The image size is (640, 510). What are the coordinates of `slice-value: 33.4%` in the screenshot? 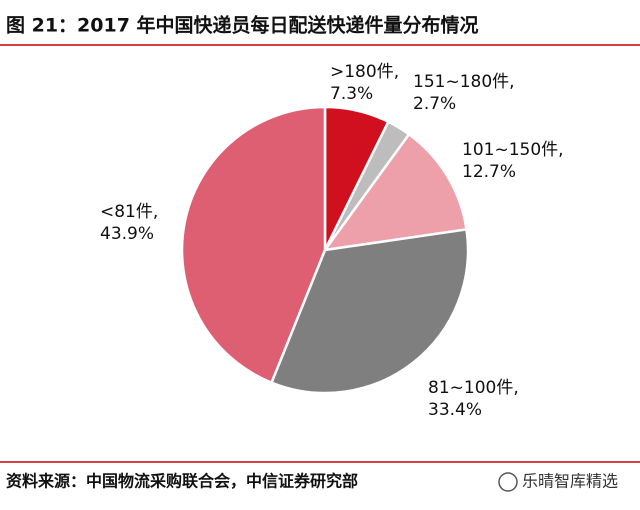 It's located at (455, 410).